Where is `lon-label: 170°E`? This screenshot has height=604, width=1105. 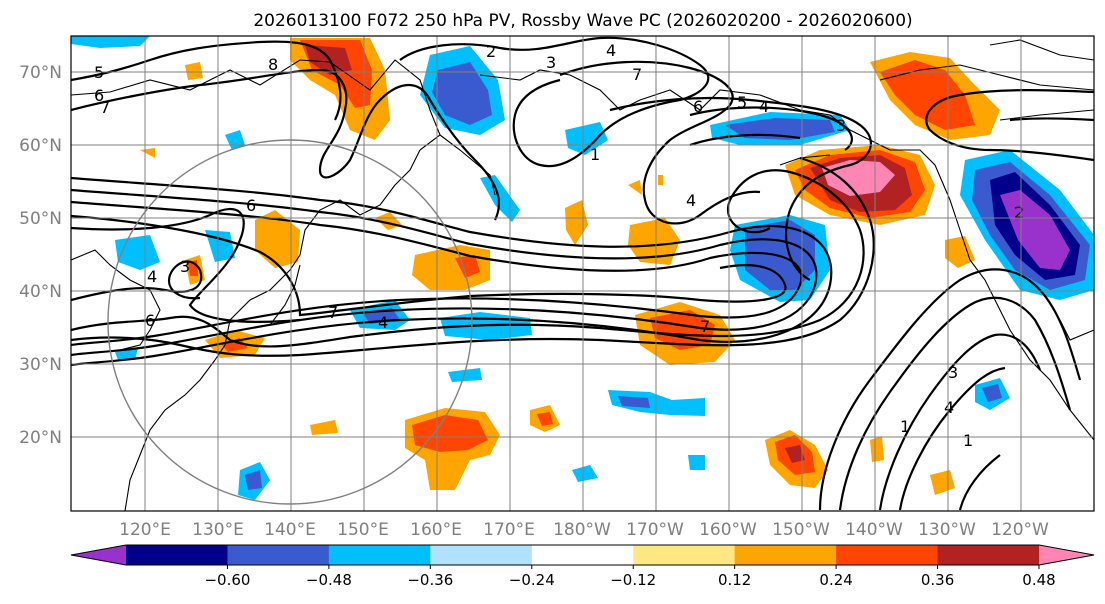 lon-label: 170°E is located at coordinates (509, 530).